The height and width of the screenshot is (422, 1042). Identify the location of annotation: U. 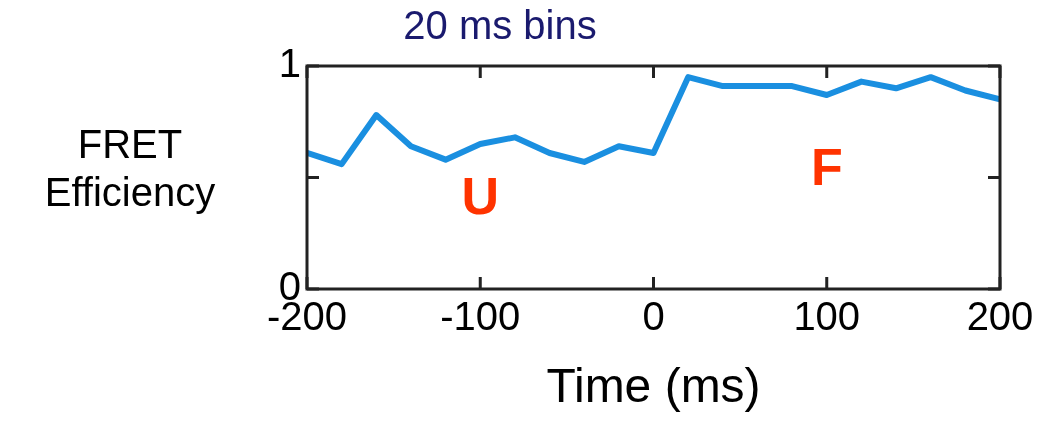
(480, 196).